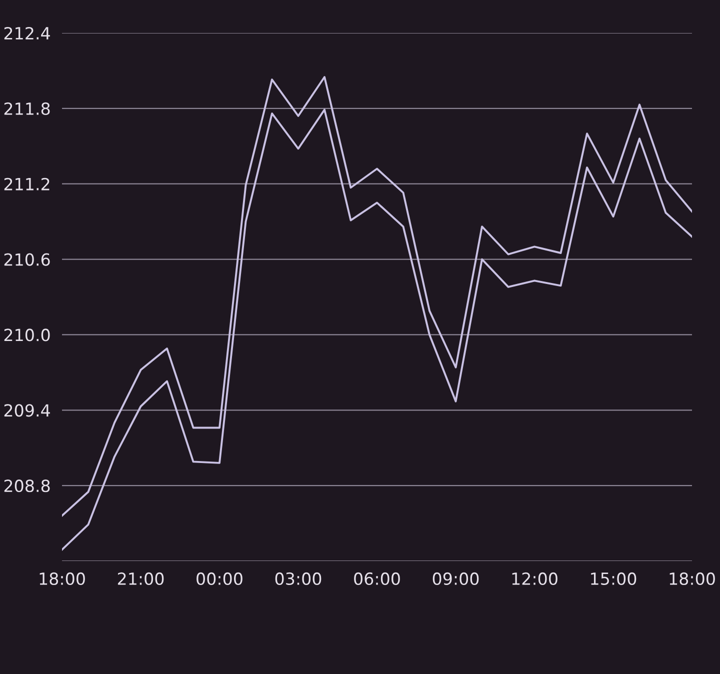 The height and width of the screenshot is (674, 720). What do you see at coordinates (27, 486) in the screenshot?
I see `y-tick-label: 208.8` at bounding box center [27, 486].